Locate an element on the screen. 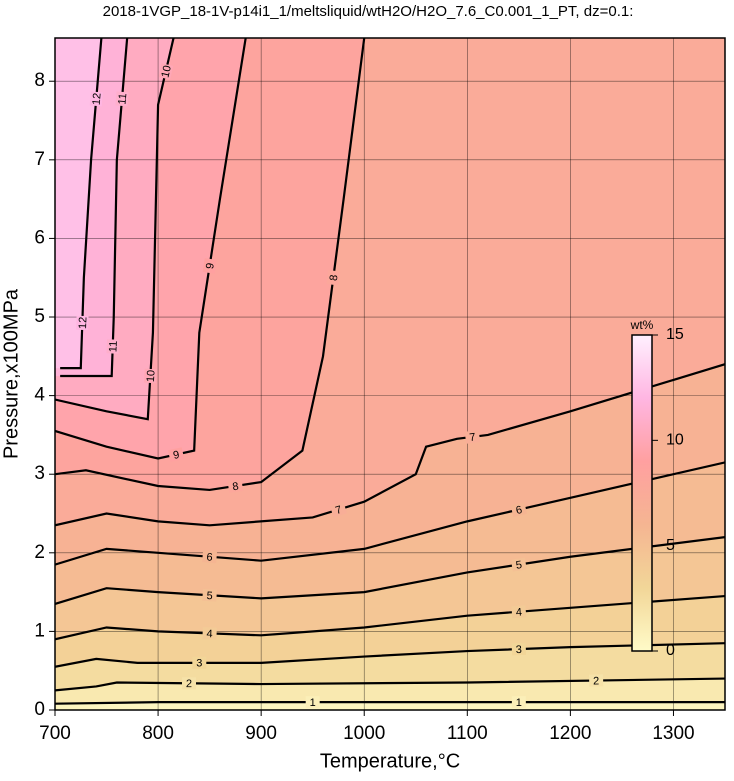  colorbar is located at coordinates (642, 493).